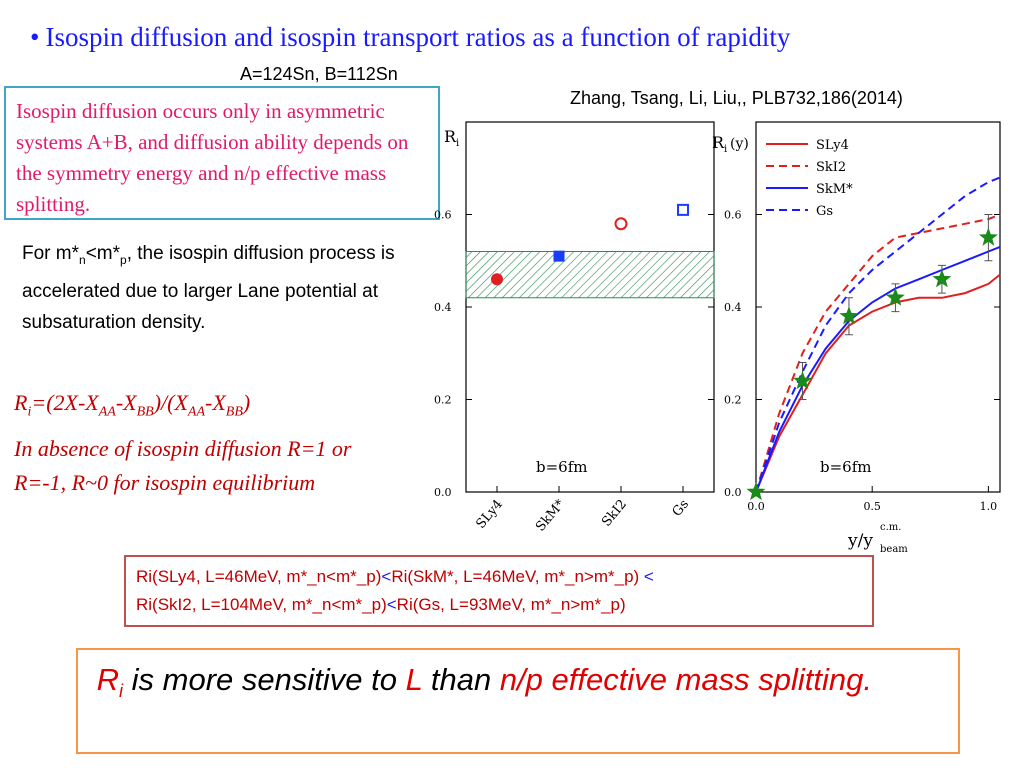  Describe the element at coordinates (443, 492) in the screenshot. I see `panel1-ytick-label: 0.0` at that location.